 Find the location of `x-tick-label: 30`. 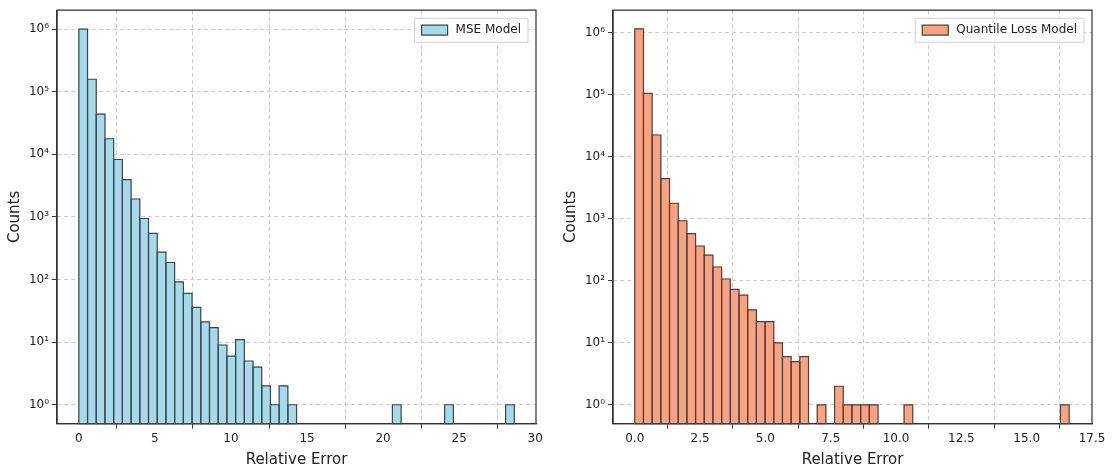

x-tick-label: 30 is located at coordinates (535, 437).